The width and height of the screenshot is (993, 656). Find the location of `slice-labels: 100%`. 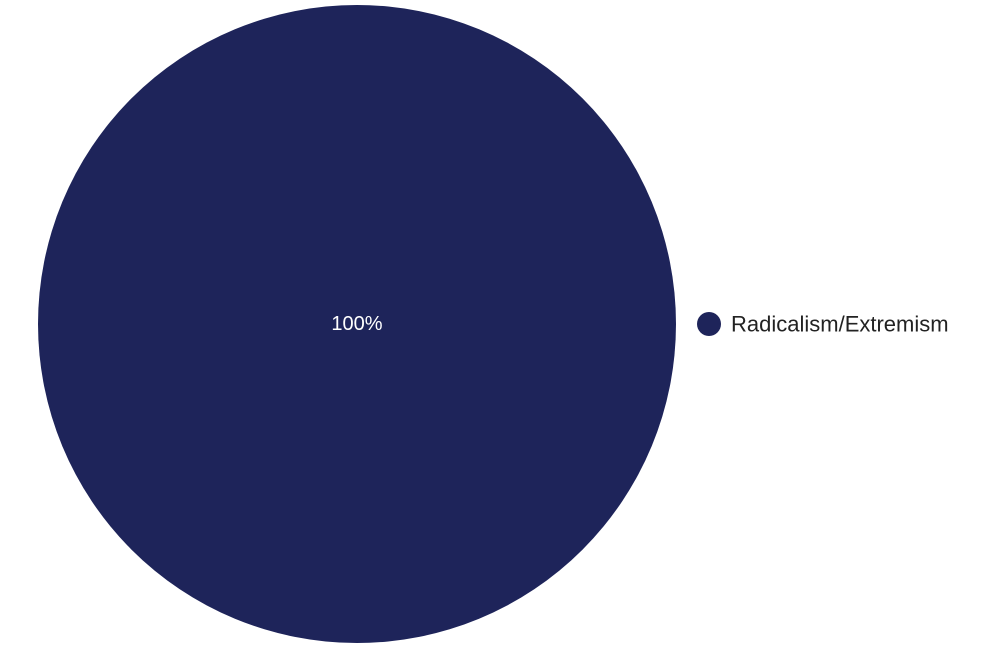

slice-labels: 100% is located at coordinates (356, 324).